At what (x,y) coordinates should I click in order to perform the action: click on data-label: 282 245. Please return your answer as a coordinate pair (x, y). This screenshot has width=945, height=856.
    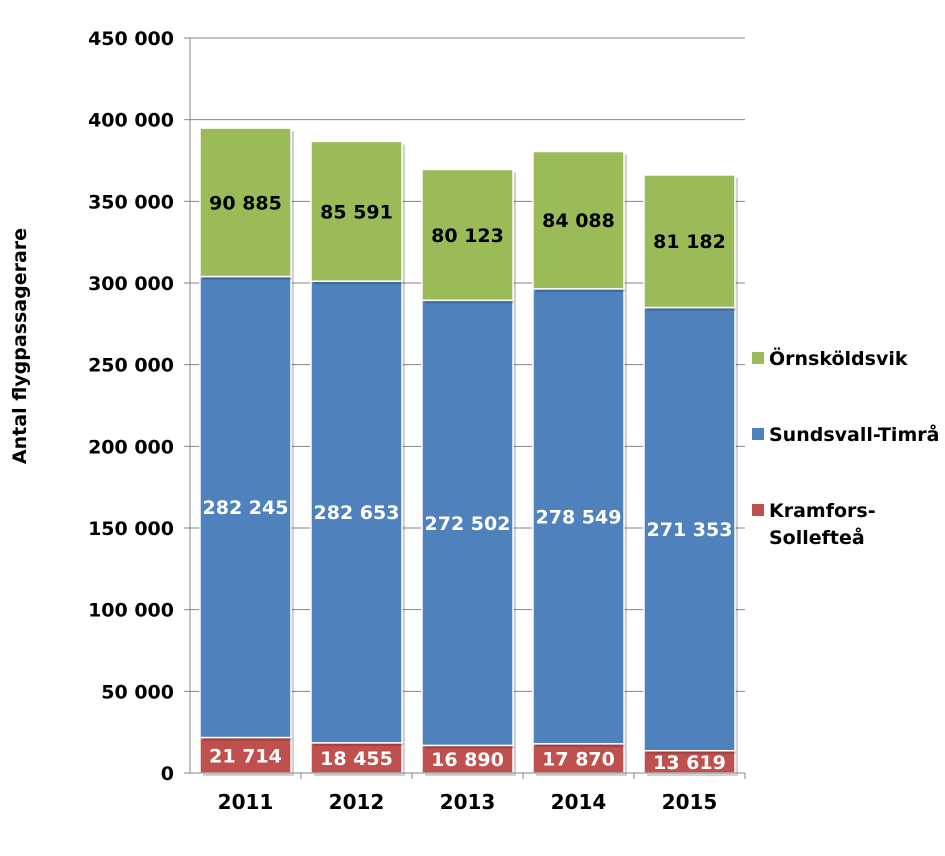
    Looking at the image, I should click on (246, 508).